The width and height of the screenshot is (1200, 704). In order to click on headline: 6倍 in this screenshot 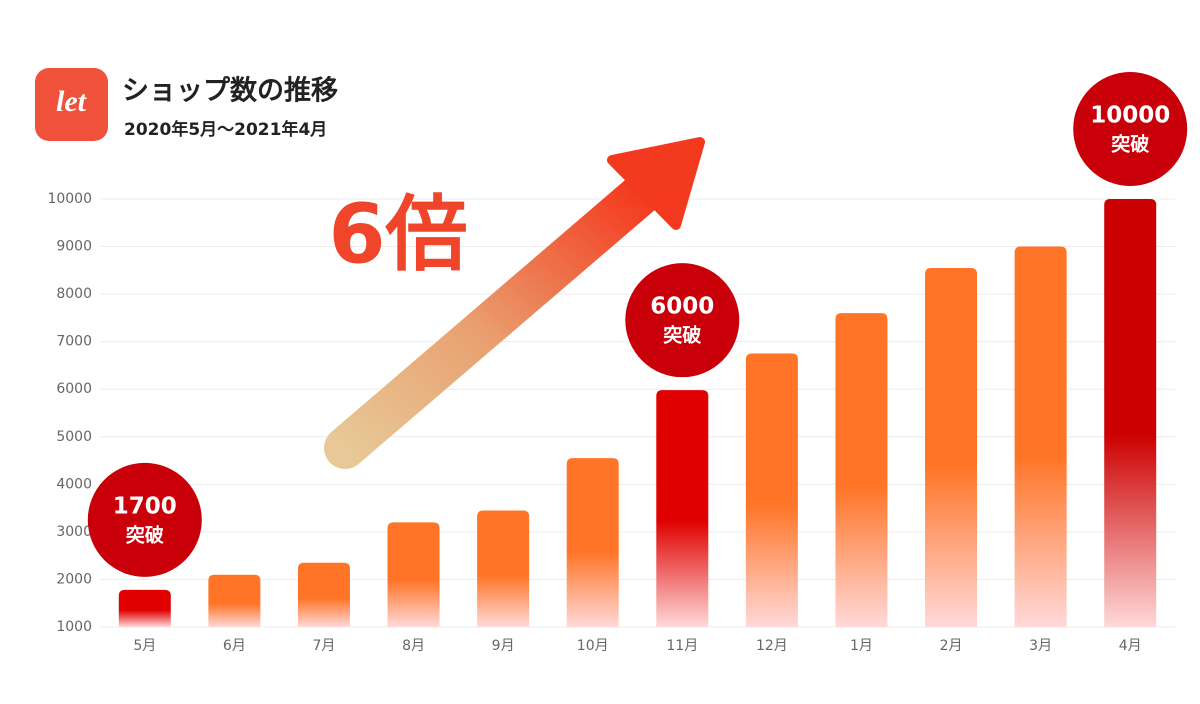, I will do `click(397, 234)`.